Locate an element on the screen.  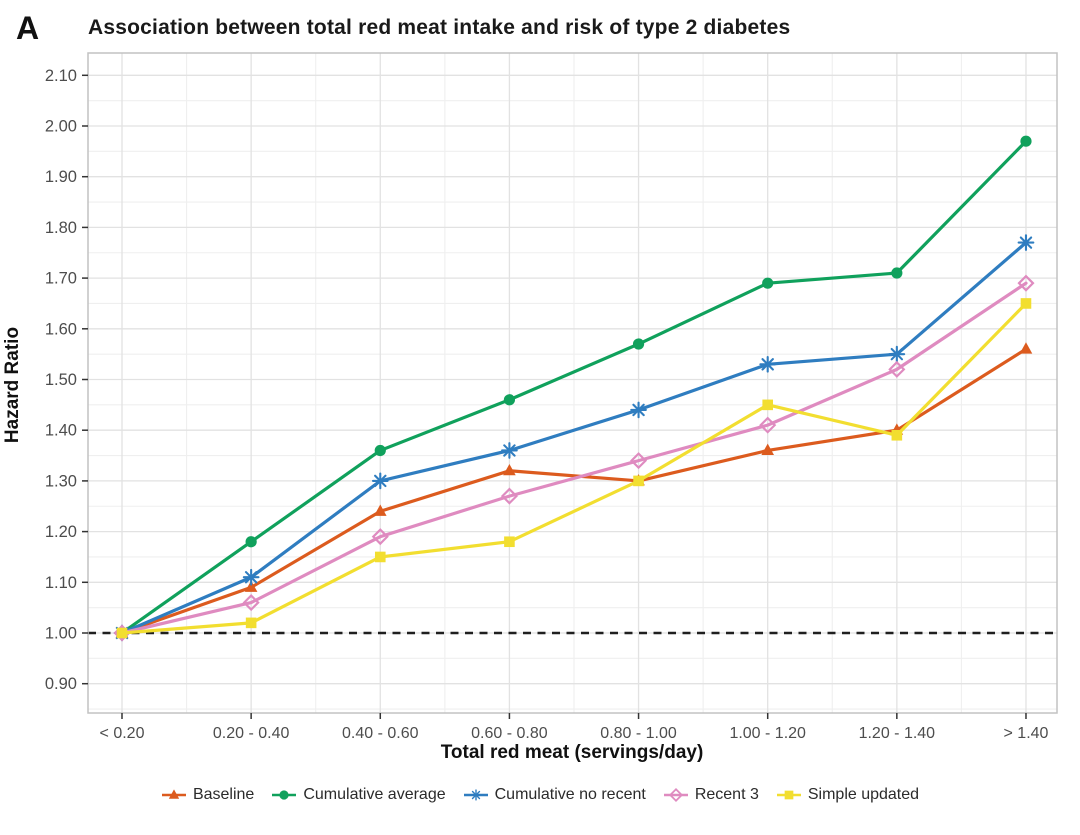
legend-item-recent-3: Recent 3 is located at coordinates (711, 795).